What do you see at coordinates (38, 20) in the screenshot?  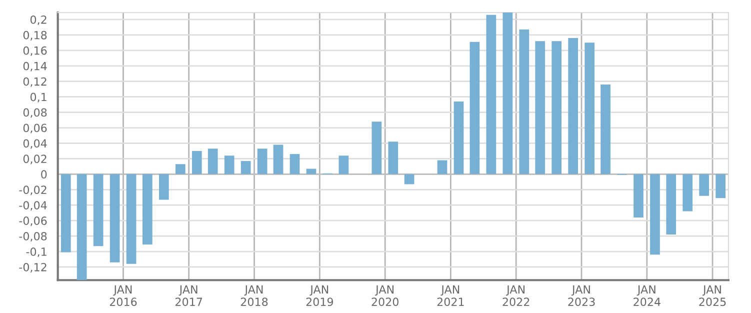 I see `y-tick-label: 0,2` at bounding box center [38, 20].